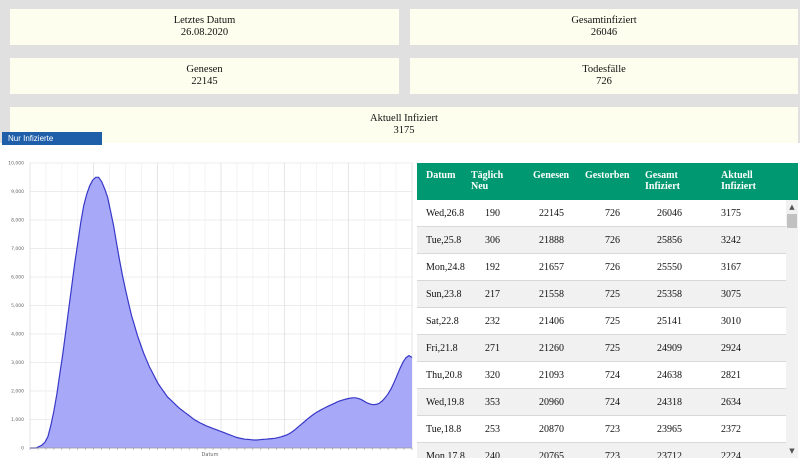 Image resolution: width=800 pixels, height=458 pixels. What do you see at coordinates (444, 375) in the screenshot?
I see `cell-date: Thu,20.8` at bounding box center [444, 375].